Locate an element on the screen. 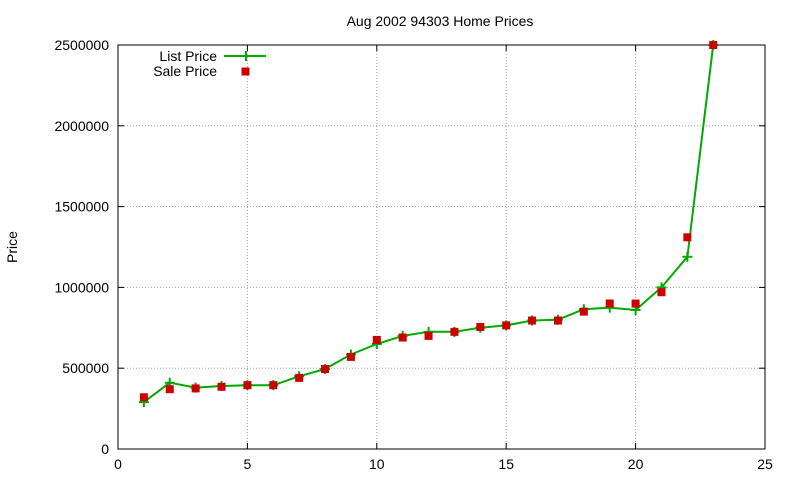 The height and width of the screenshot is (480, 800). x-tick-label: 5 is located at coordinates (248, 464).